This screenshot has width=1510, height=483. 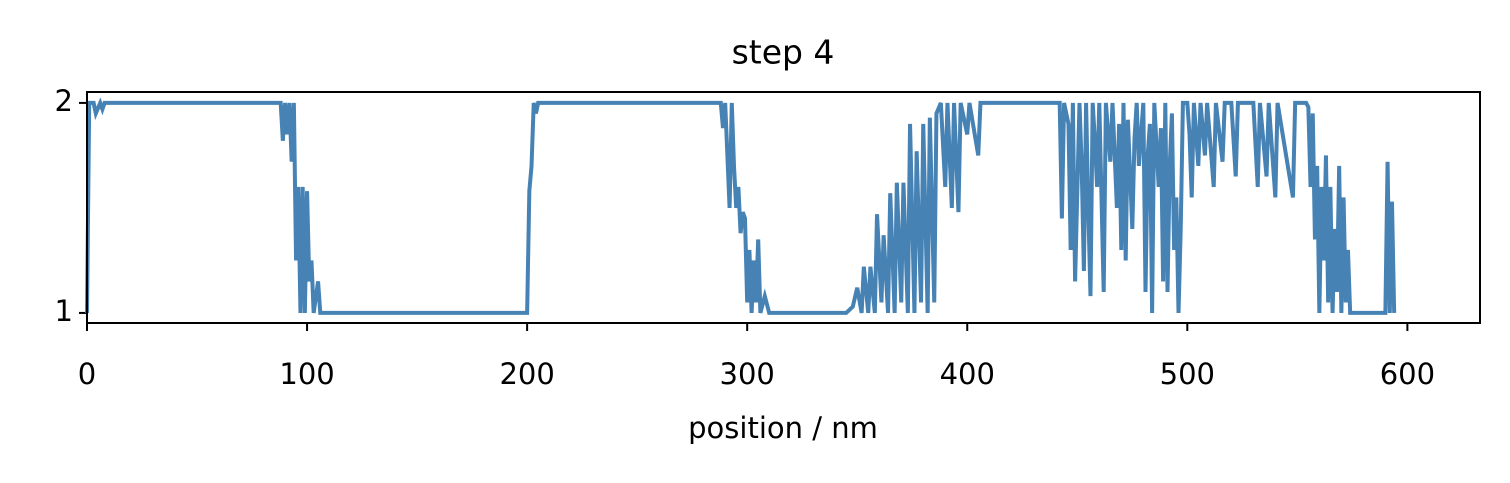 What do you see at coordinates (783, 52) in the screenshot?
I see `chart-title: step 4` at bounding box center [783, 52].